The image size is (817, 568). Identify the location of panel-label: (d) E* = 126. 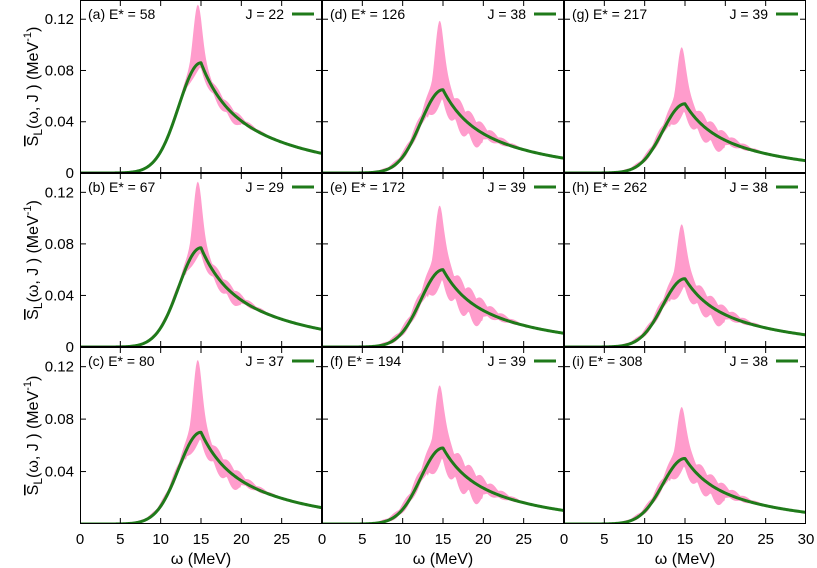
(367, 14).